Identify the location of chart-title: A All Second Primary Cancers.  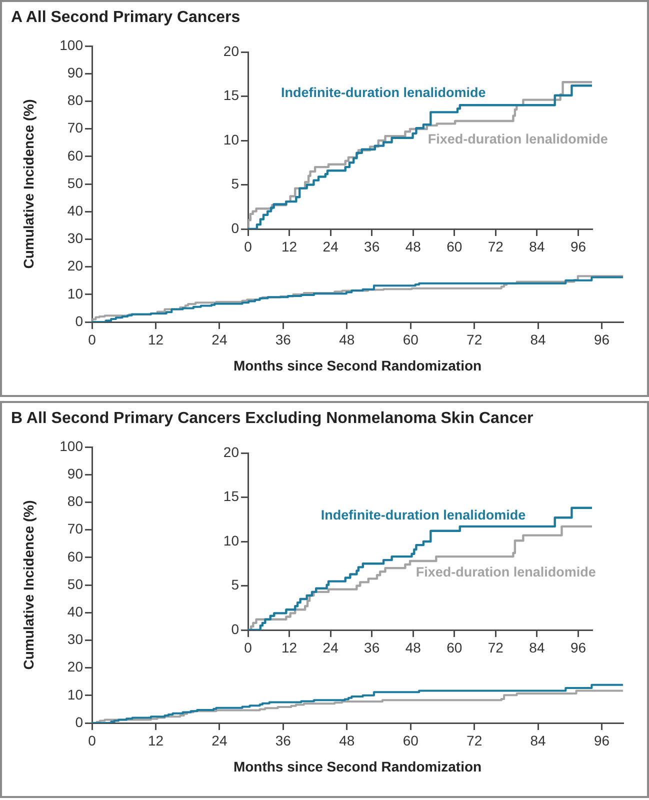
(125, 18).